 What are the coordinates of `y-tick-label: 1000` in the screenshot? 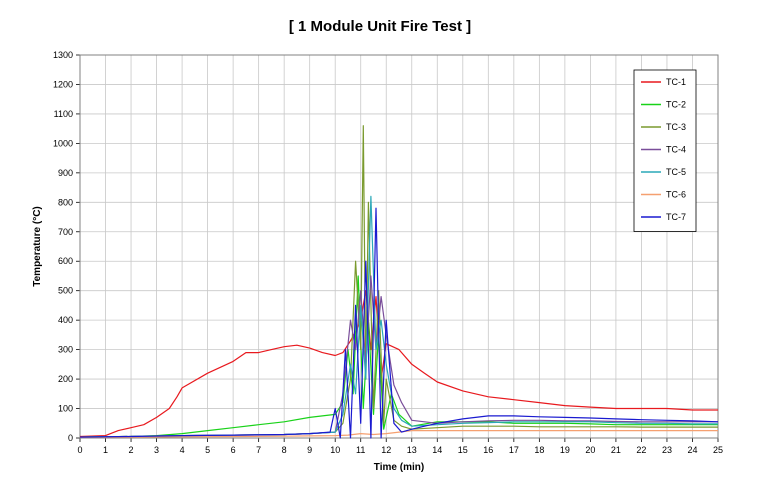 It's located at (63, 143).